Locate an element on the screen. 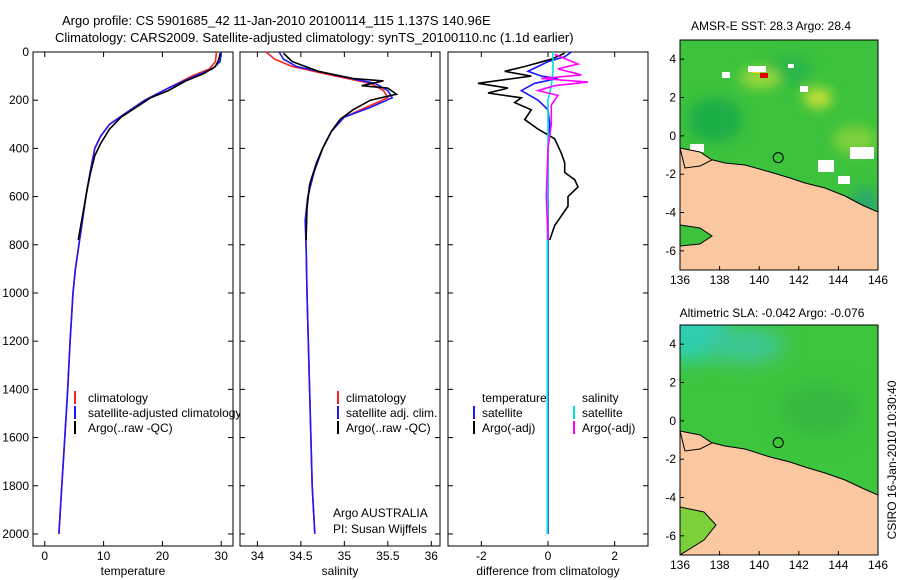  y-tick-label: 1000 is located at coordinates (15, 293).